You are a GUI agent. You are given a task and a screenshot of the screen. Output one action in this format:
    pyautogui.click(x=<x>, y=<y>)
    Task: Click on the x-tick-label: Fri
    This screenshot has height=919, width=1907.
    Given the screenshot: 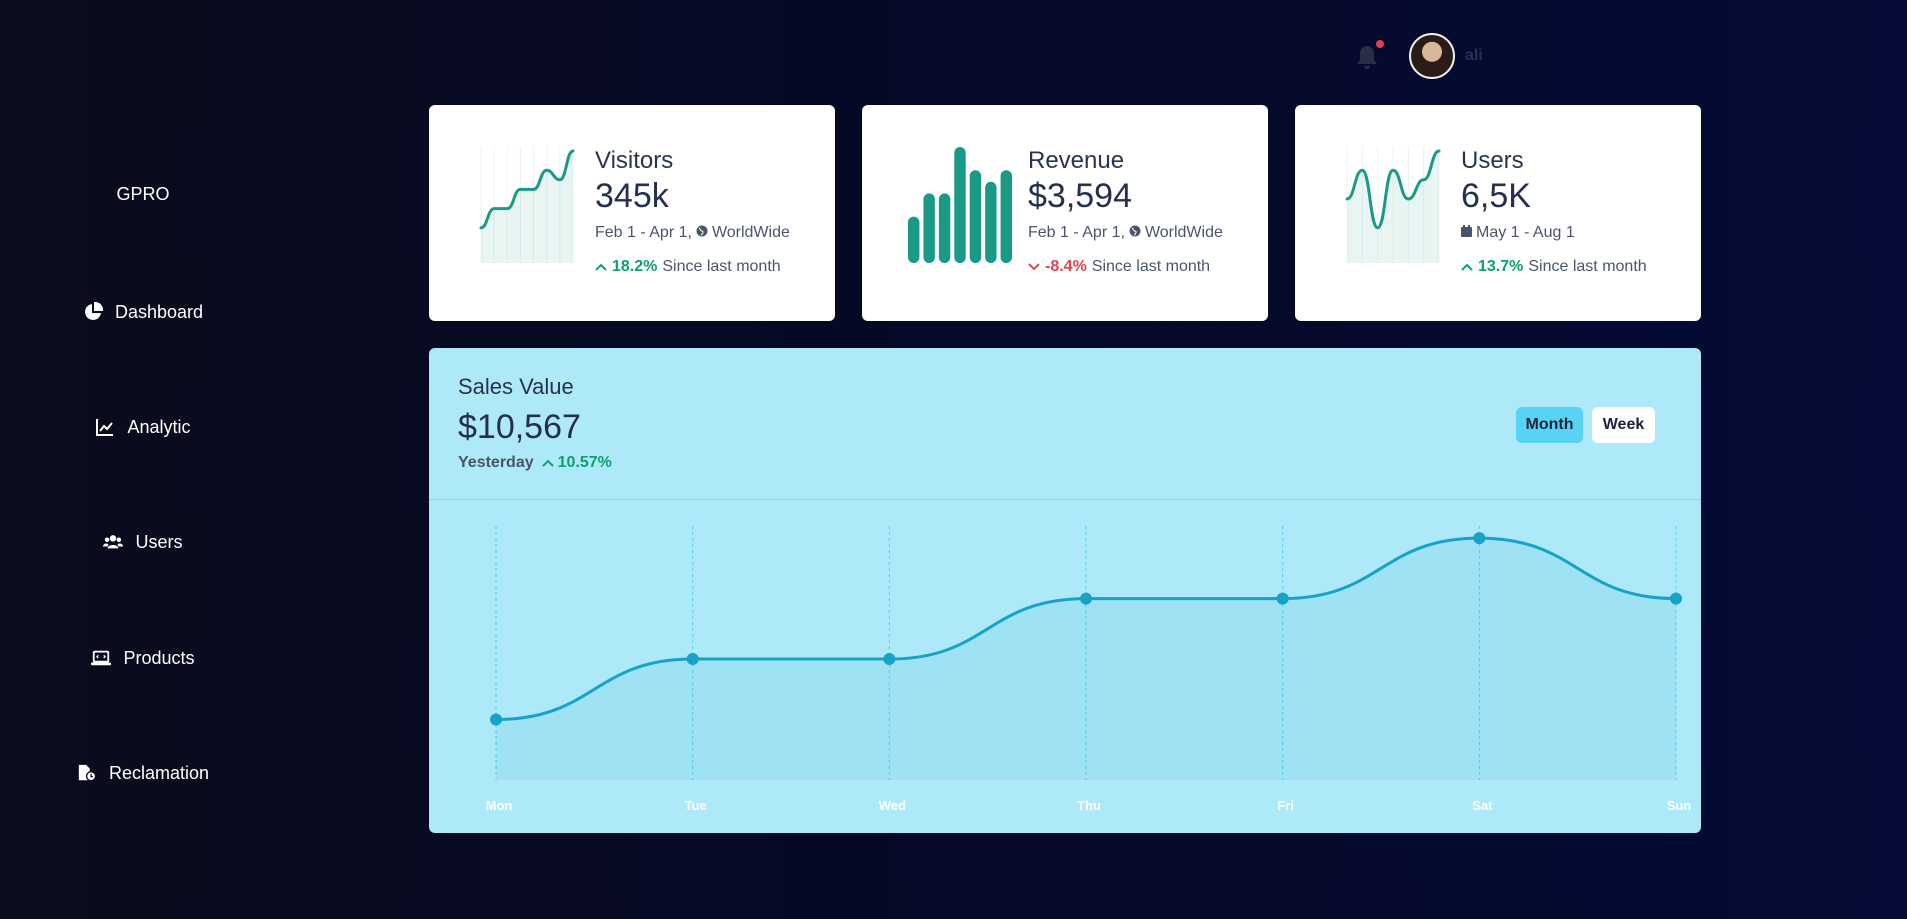 What is the action you would take?
    pyautogui.click(x=1285, y=805)
    